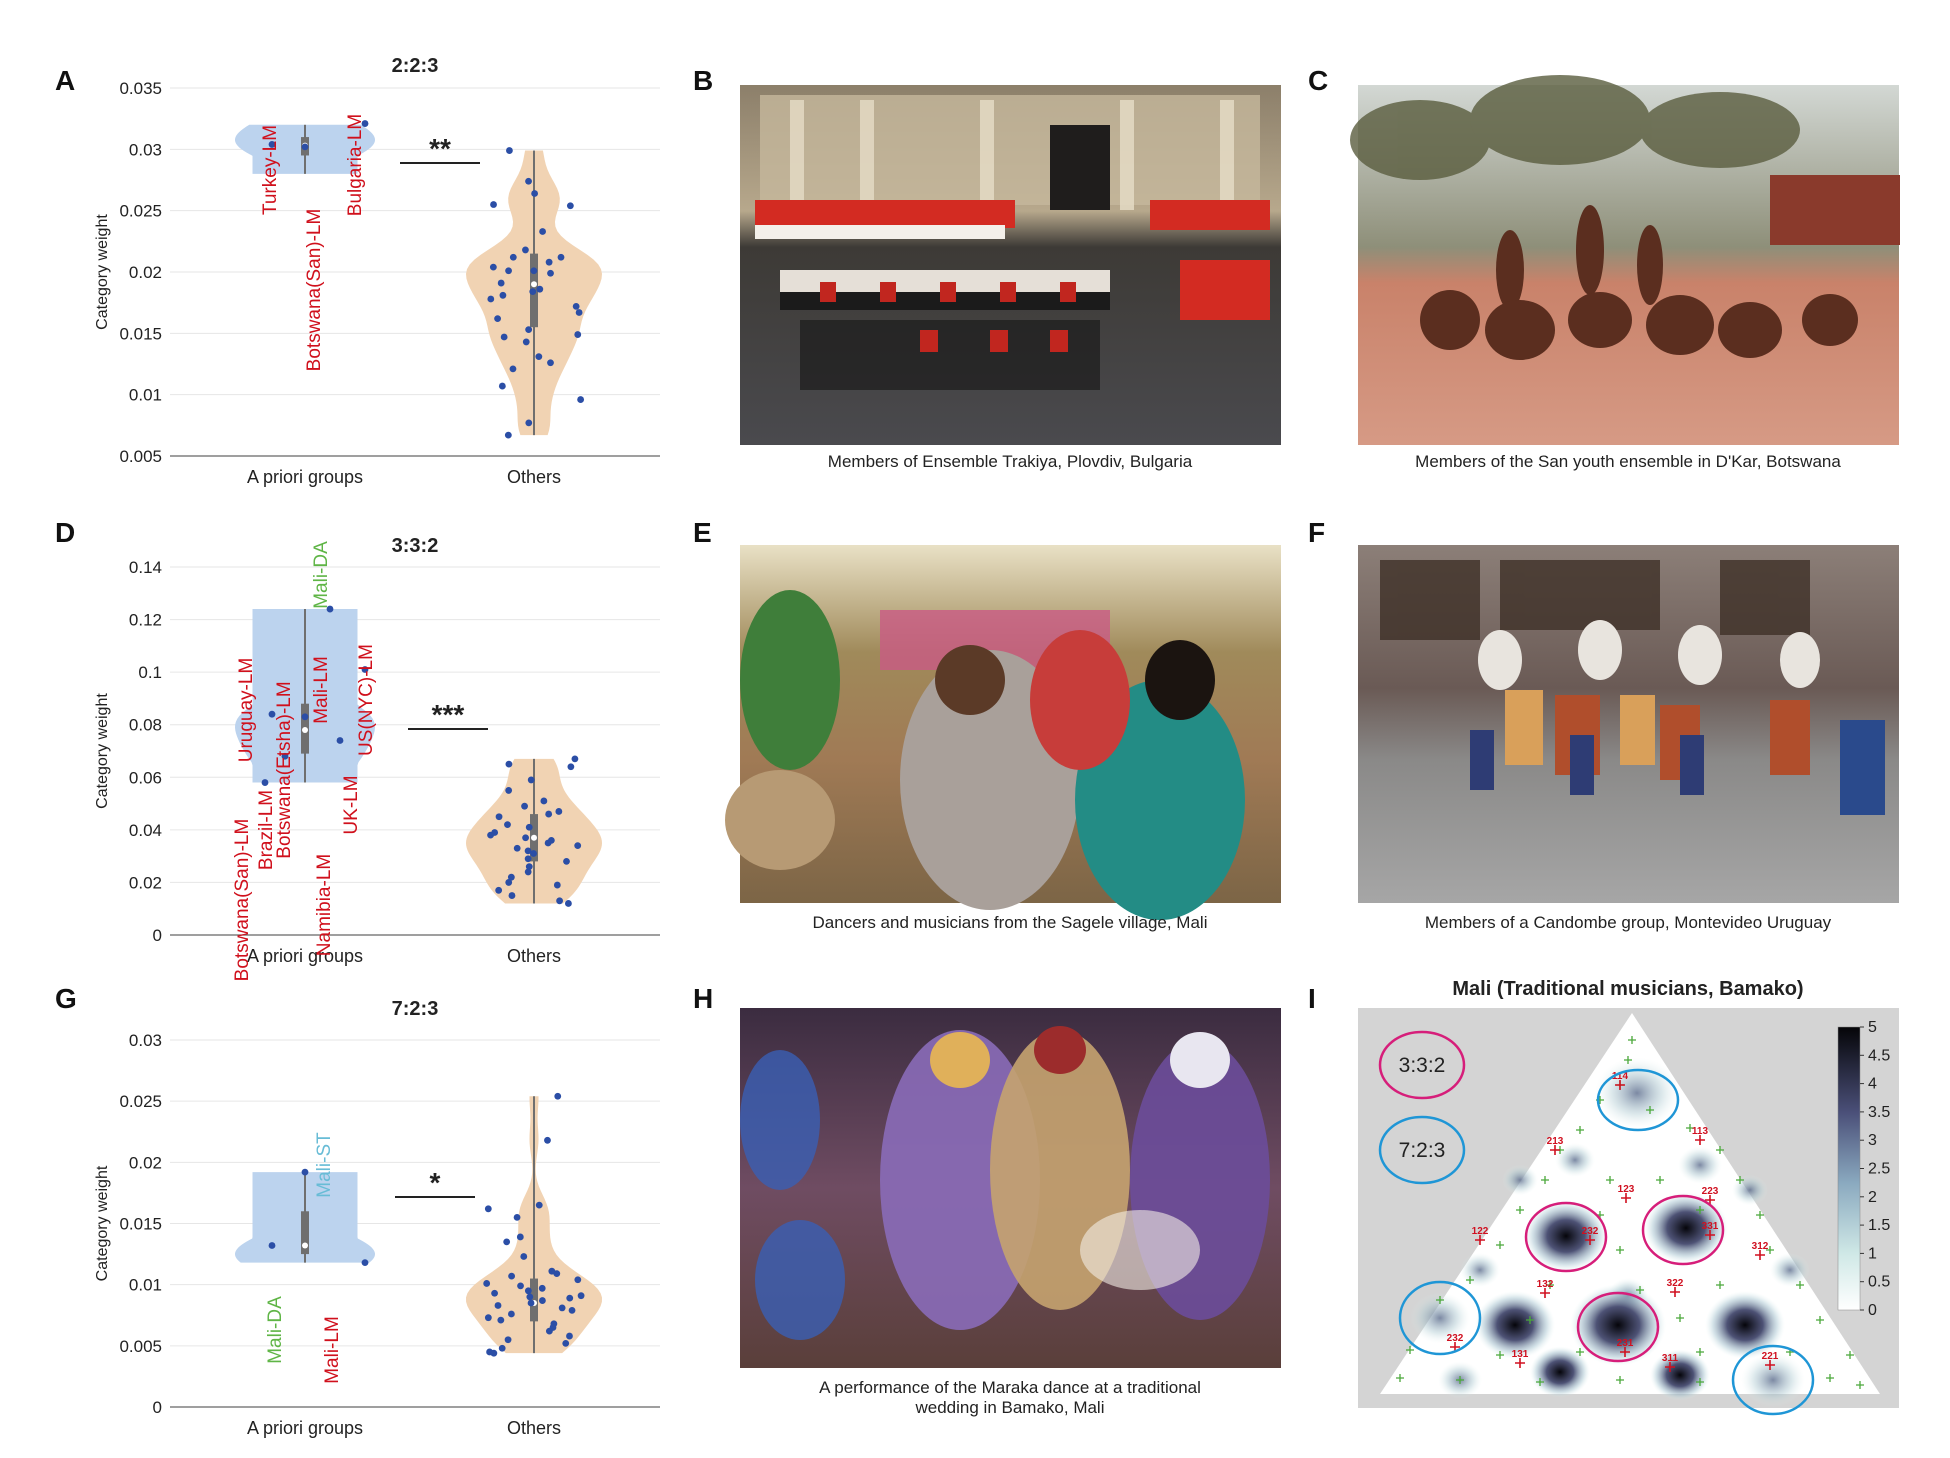  Describe the element at coordinates (1872, 1027) in the screenshot. I see `colorbar-tick-label: 5` at that location.